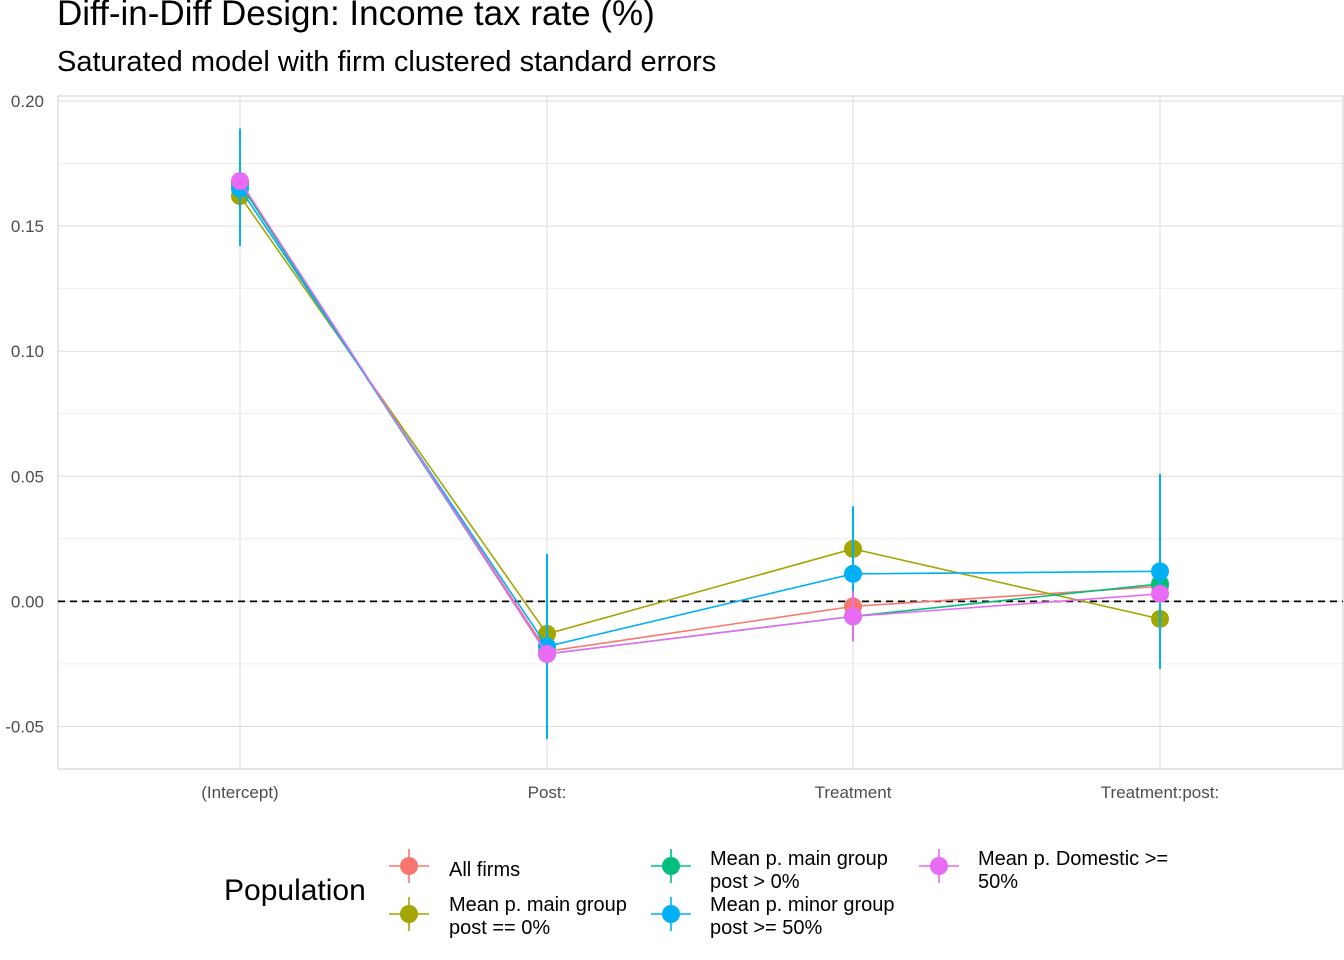  I want to click on legend-title: Population, so click(295, 890).